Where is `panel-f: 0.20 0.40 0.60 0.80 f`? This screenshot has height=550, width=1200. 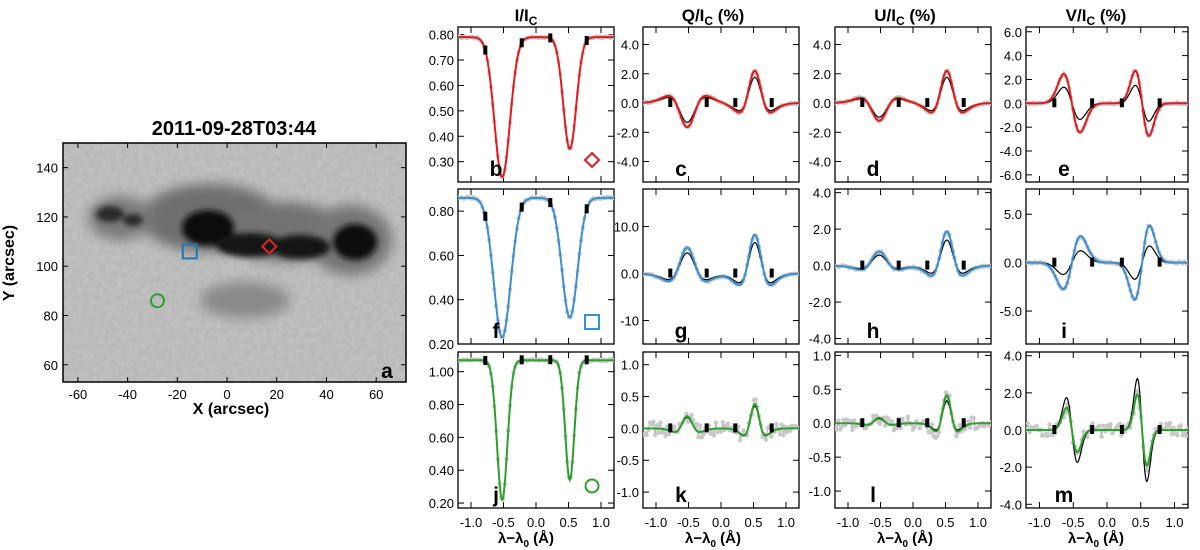
panel-f: 0.20 0.40 0.60 0.80 f is located at coordinates (522, 270).